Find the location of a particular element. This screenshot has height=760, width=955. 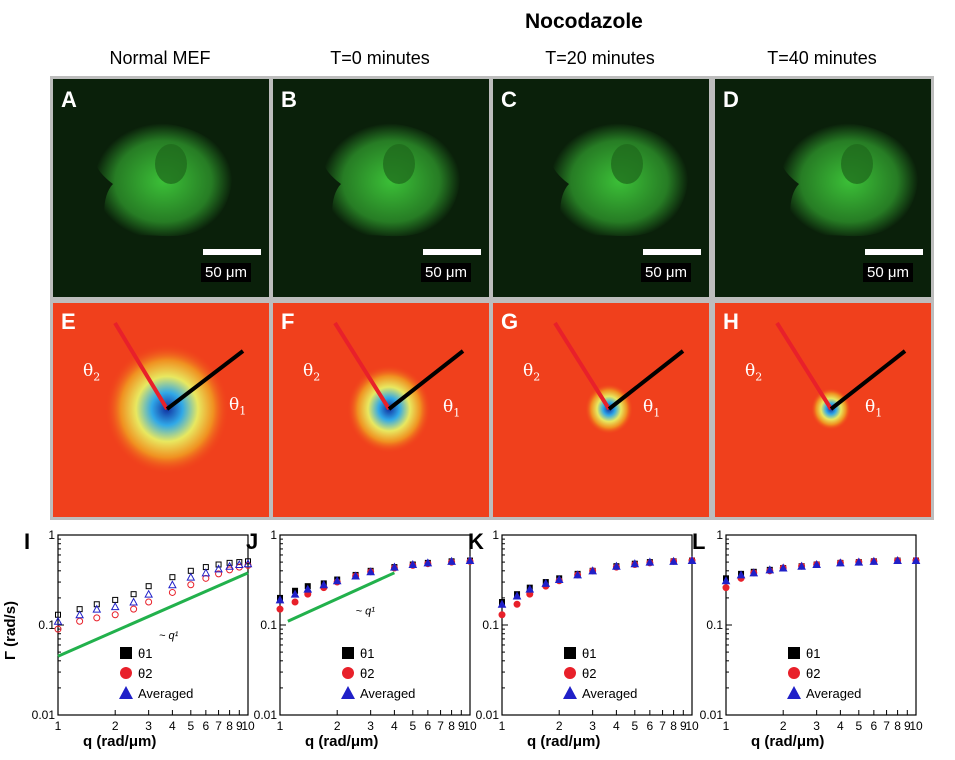

chart-panel-label: I is located at coordinates (27, 541).